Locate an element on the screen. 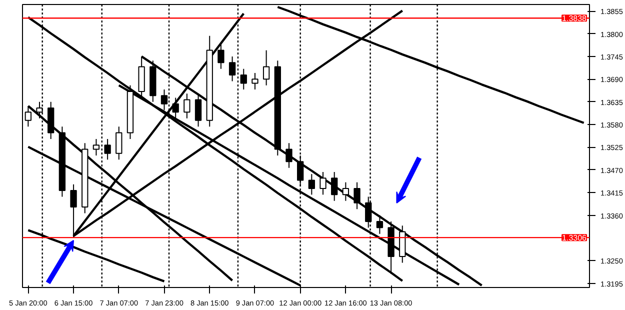  ref-line-label: 1.3838 is located at coordinates (575, 19).